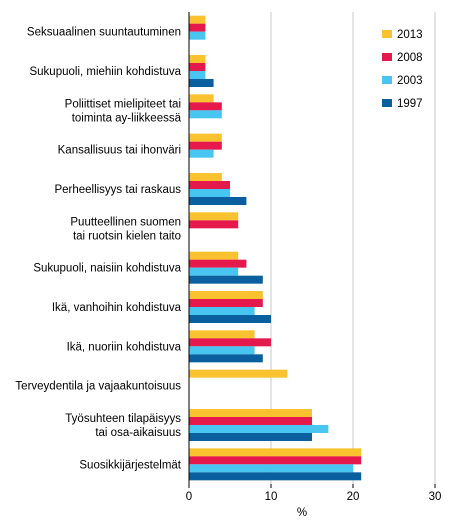 This screenshot has height=523, width=461. What do you see at coordinates (124, 347) in the screenshot?
I see `category-label-8: Ikä, nuoriin kohdistuva` at bounding box center [124, 347].